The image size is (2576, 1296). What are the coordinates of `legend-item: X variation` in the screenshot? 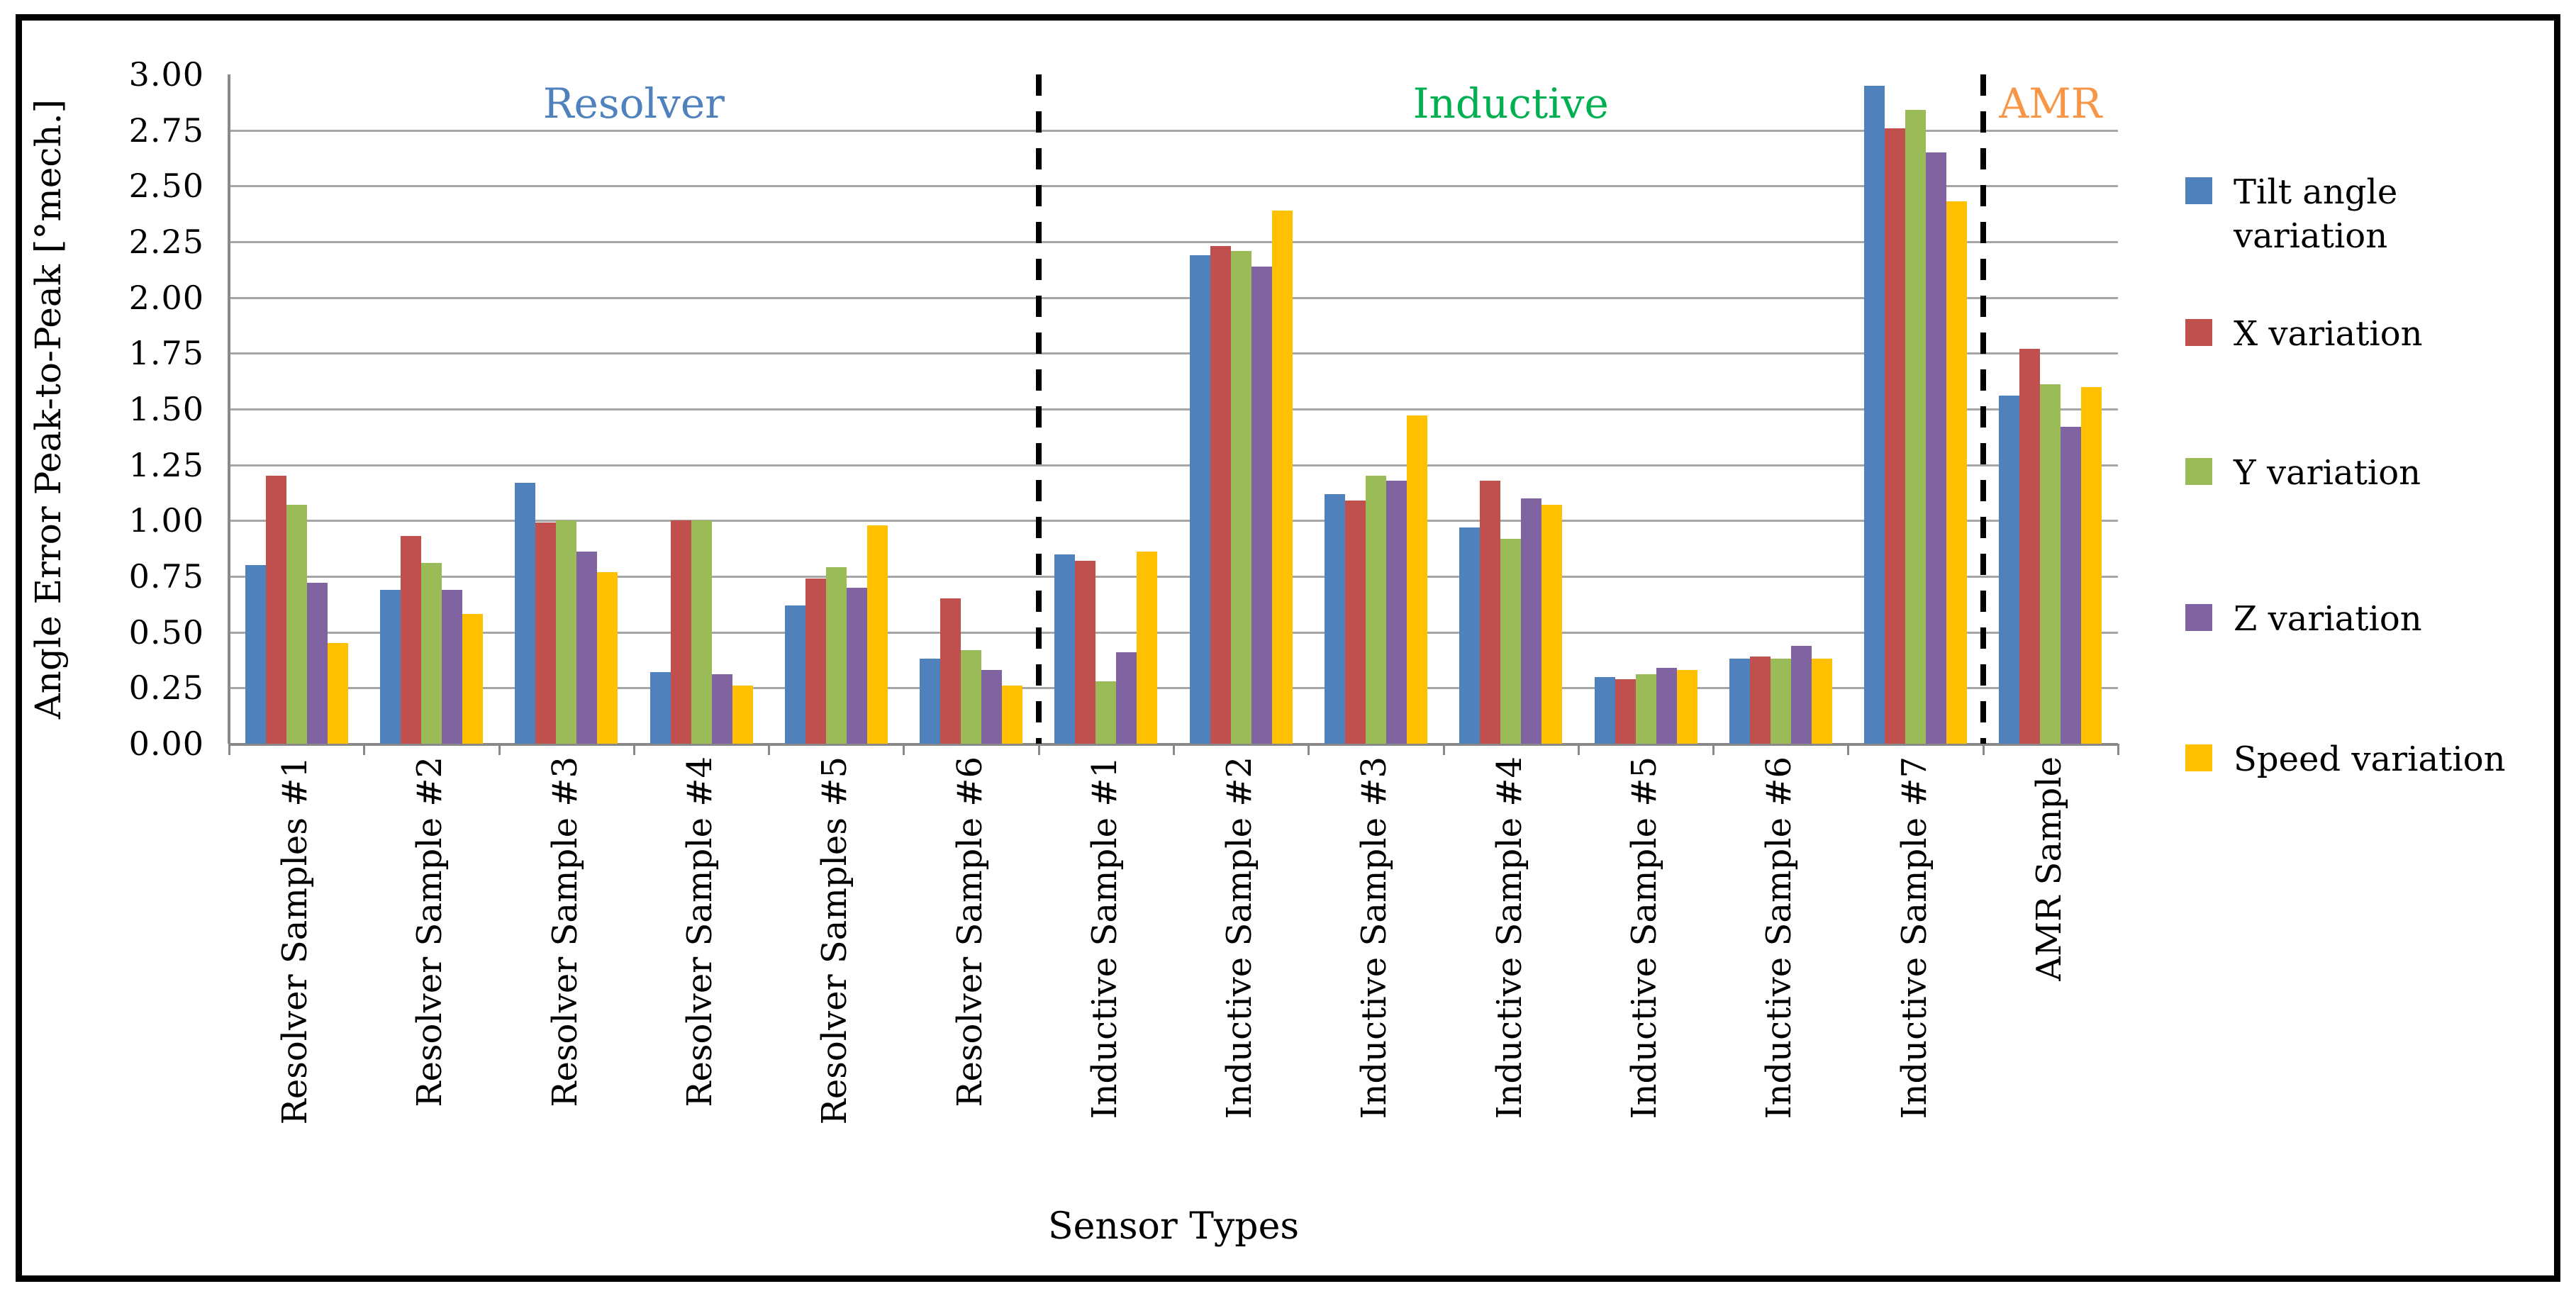 It's located at (2304, 334).